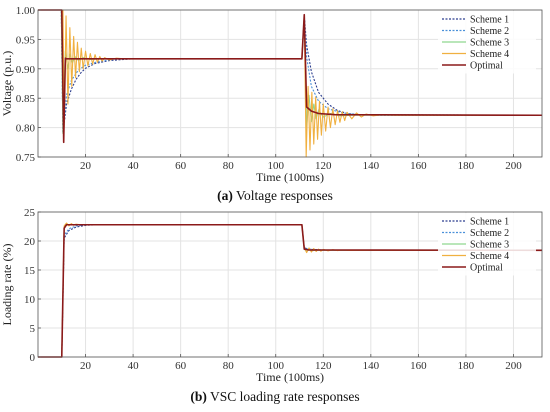 This screenshot has height=412, width=550. I want to click on y-tick-label: 0.80, so click(26, 129).